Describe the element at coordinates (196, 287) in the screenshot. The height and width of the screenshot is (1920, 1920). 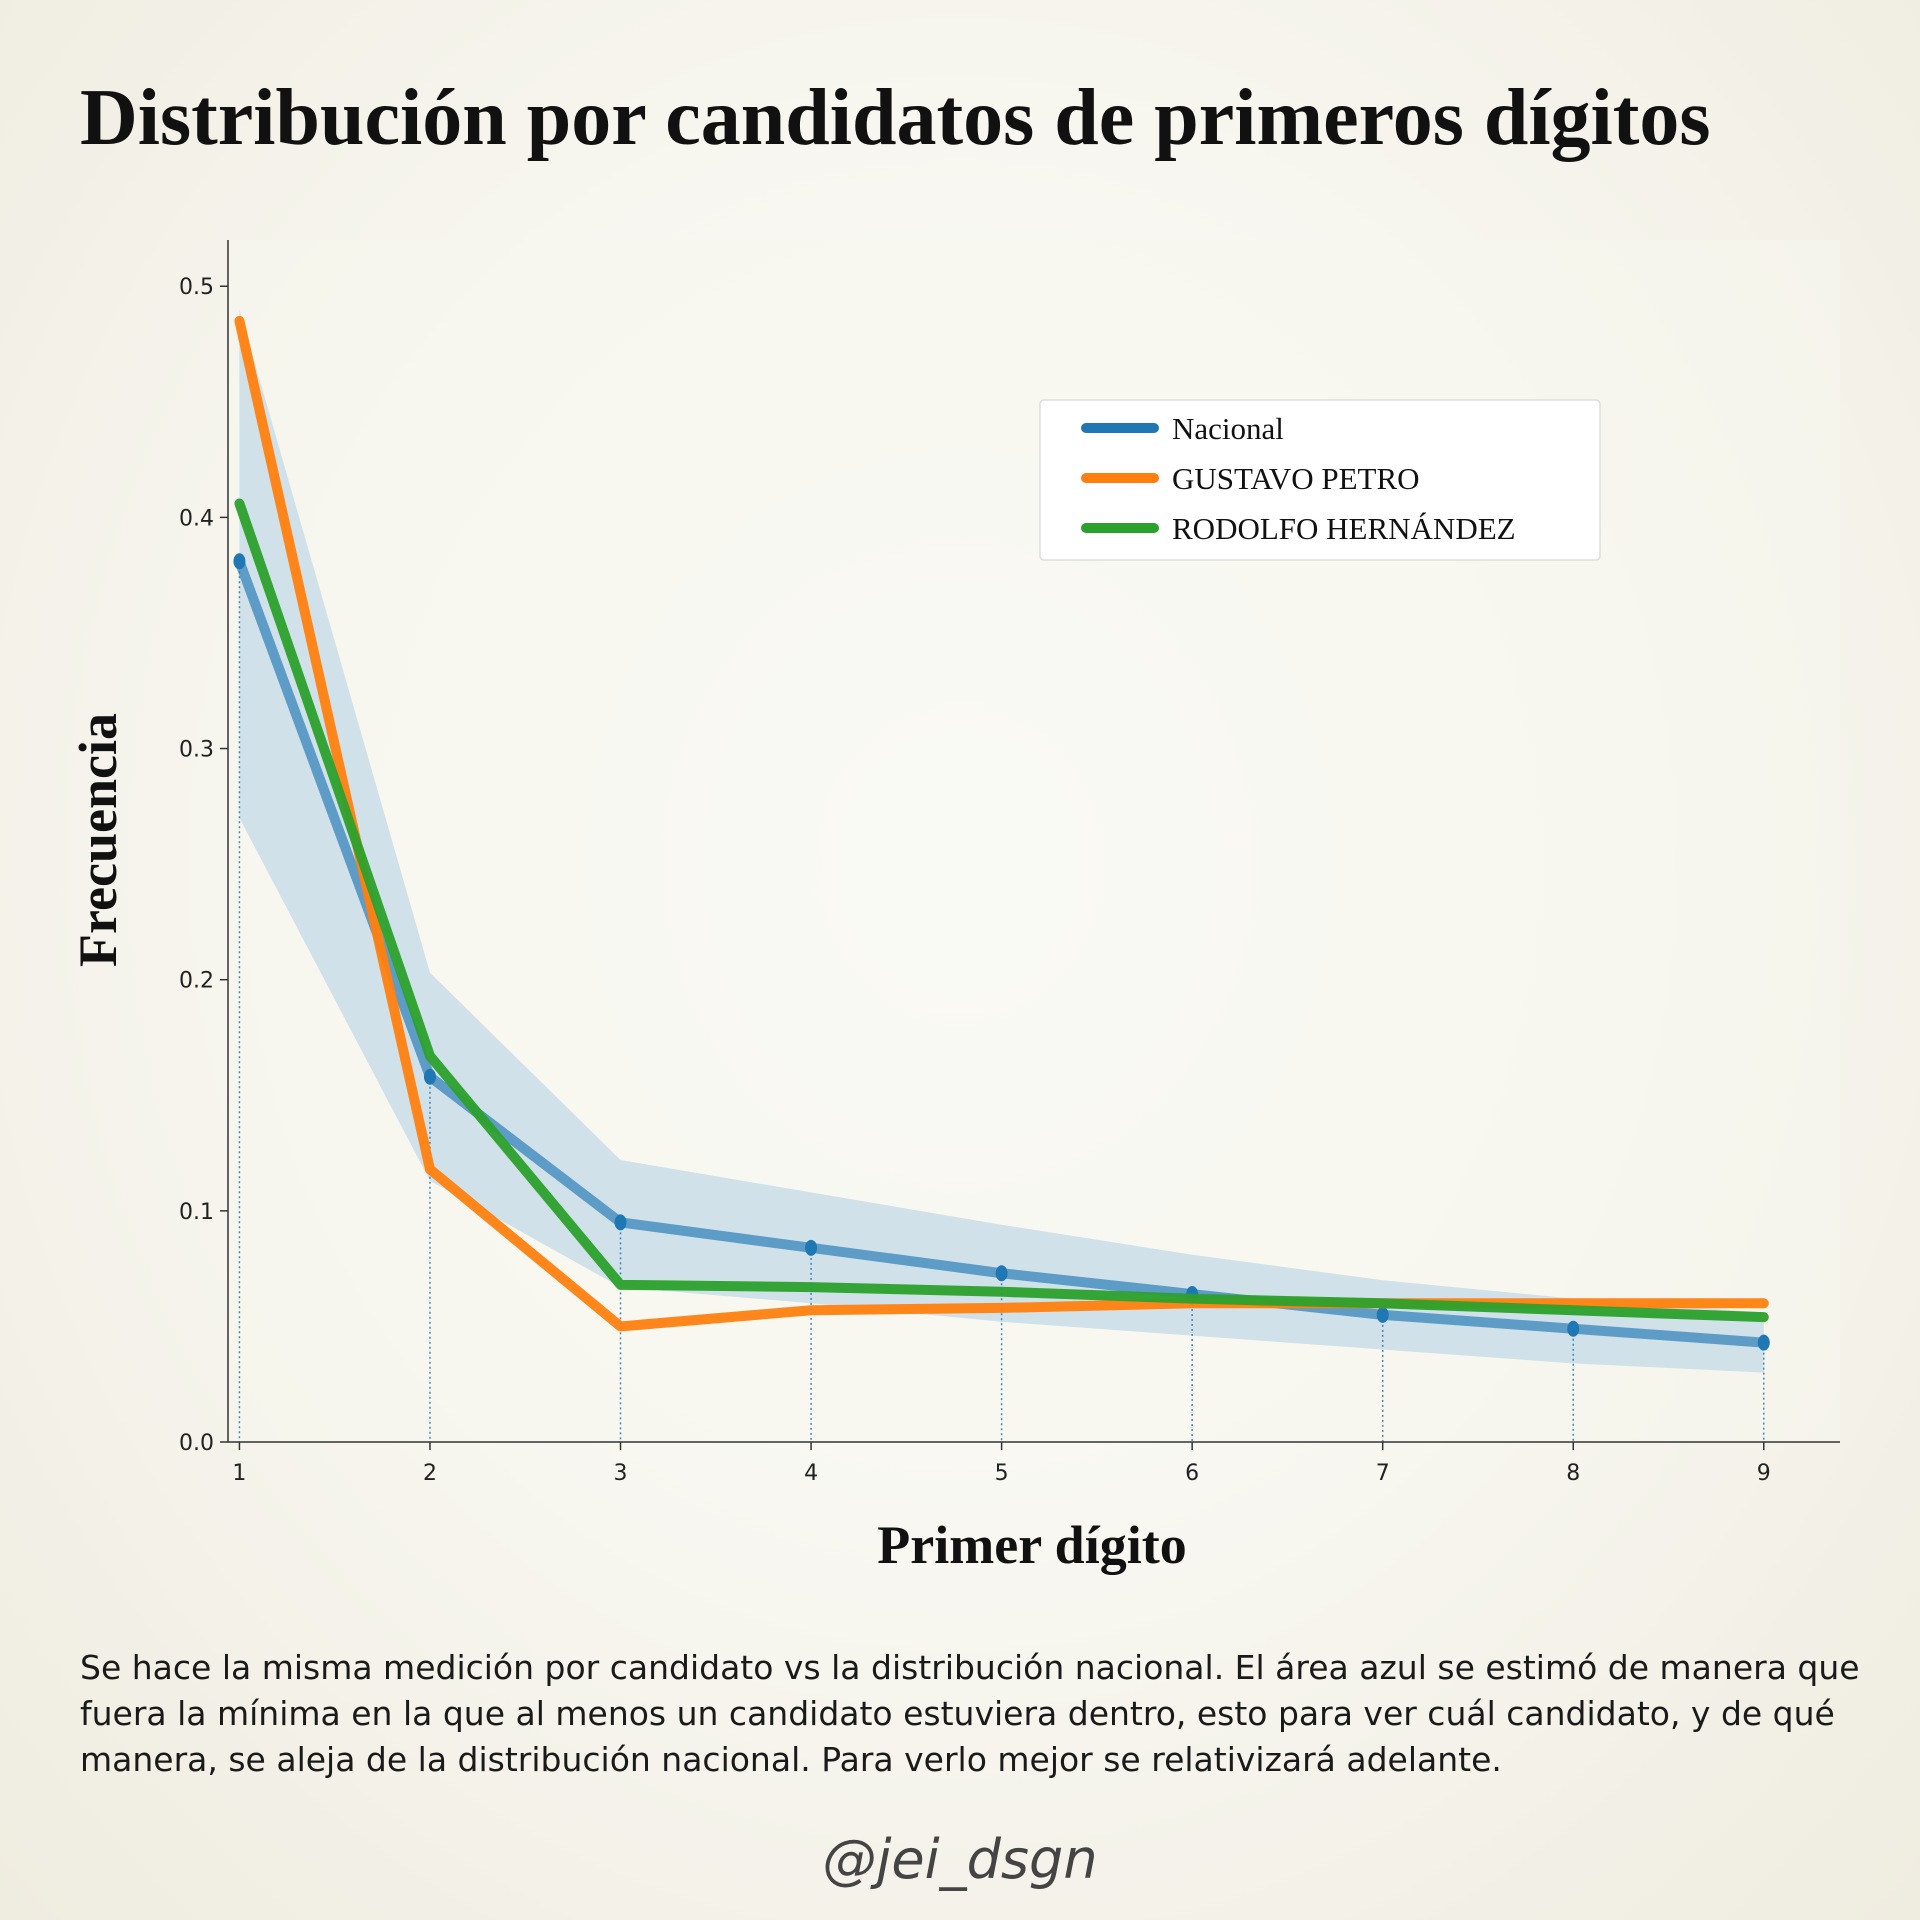
I see `y-tick-label-0.5: 0.5` at that location.